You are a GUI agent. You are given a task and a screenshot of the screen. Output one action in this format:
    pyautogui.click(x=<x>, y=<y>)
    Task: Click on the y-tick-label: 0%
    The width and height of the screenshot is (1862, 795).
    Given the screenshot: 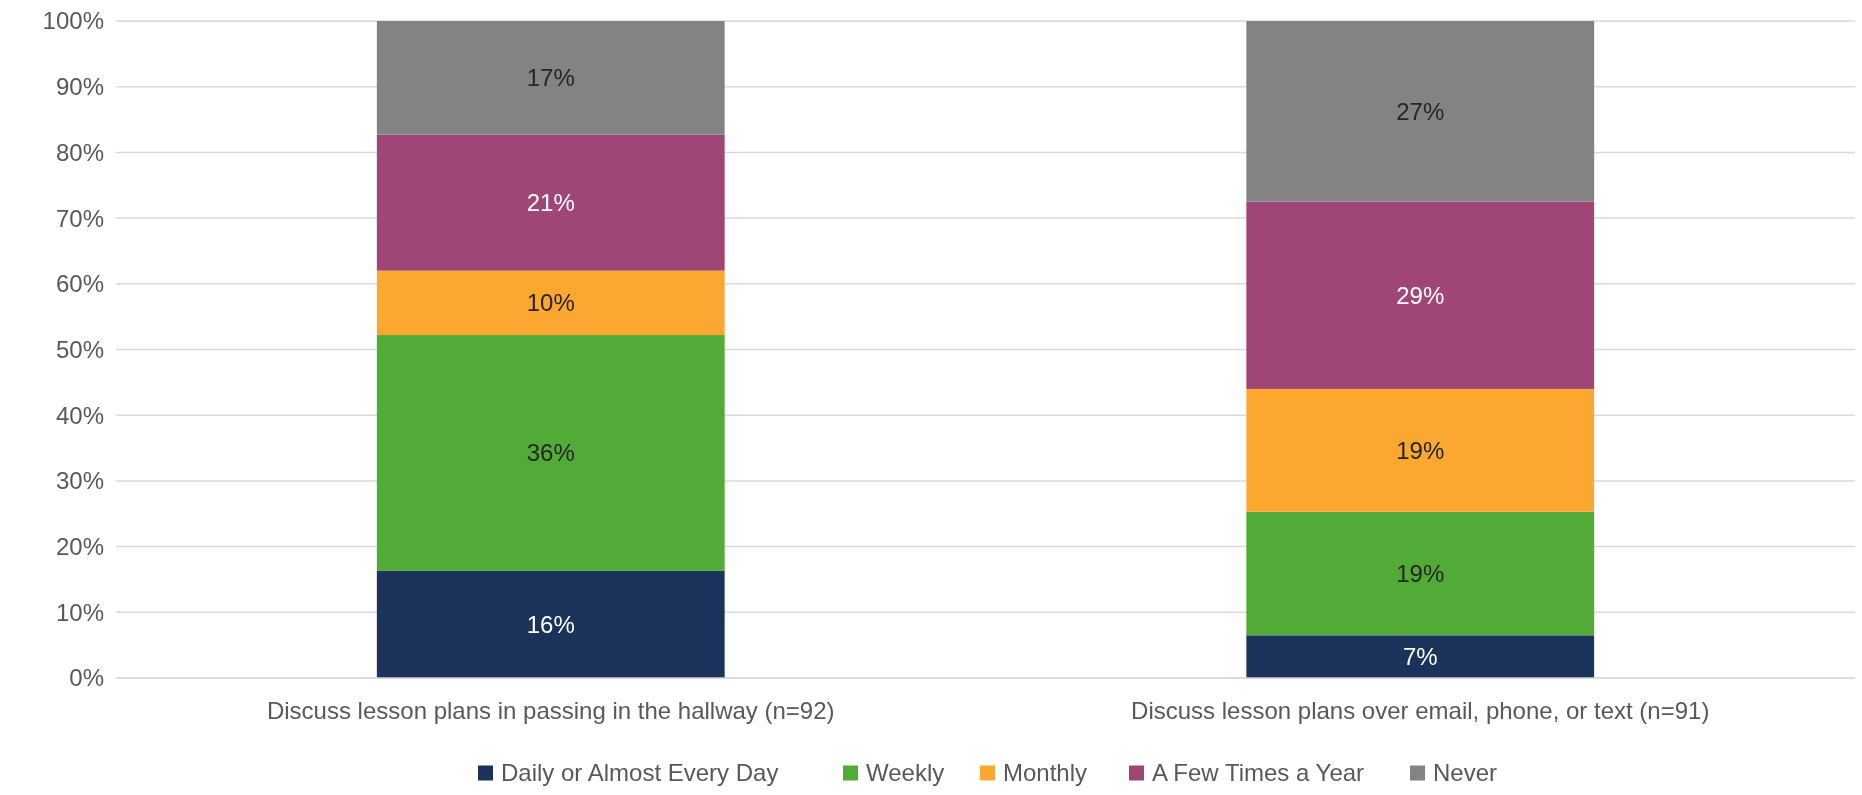 What is the action you would take?
    pyautogui.click(x=86, y=678)
    